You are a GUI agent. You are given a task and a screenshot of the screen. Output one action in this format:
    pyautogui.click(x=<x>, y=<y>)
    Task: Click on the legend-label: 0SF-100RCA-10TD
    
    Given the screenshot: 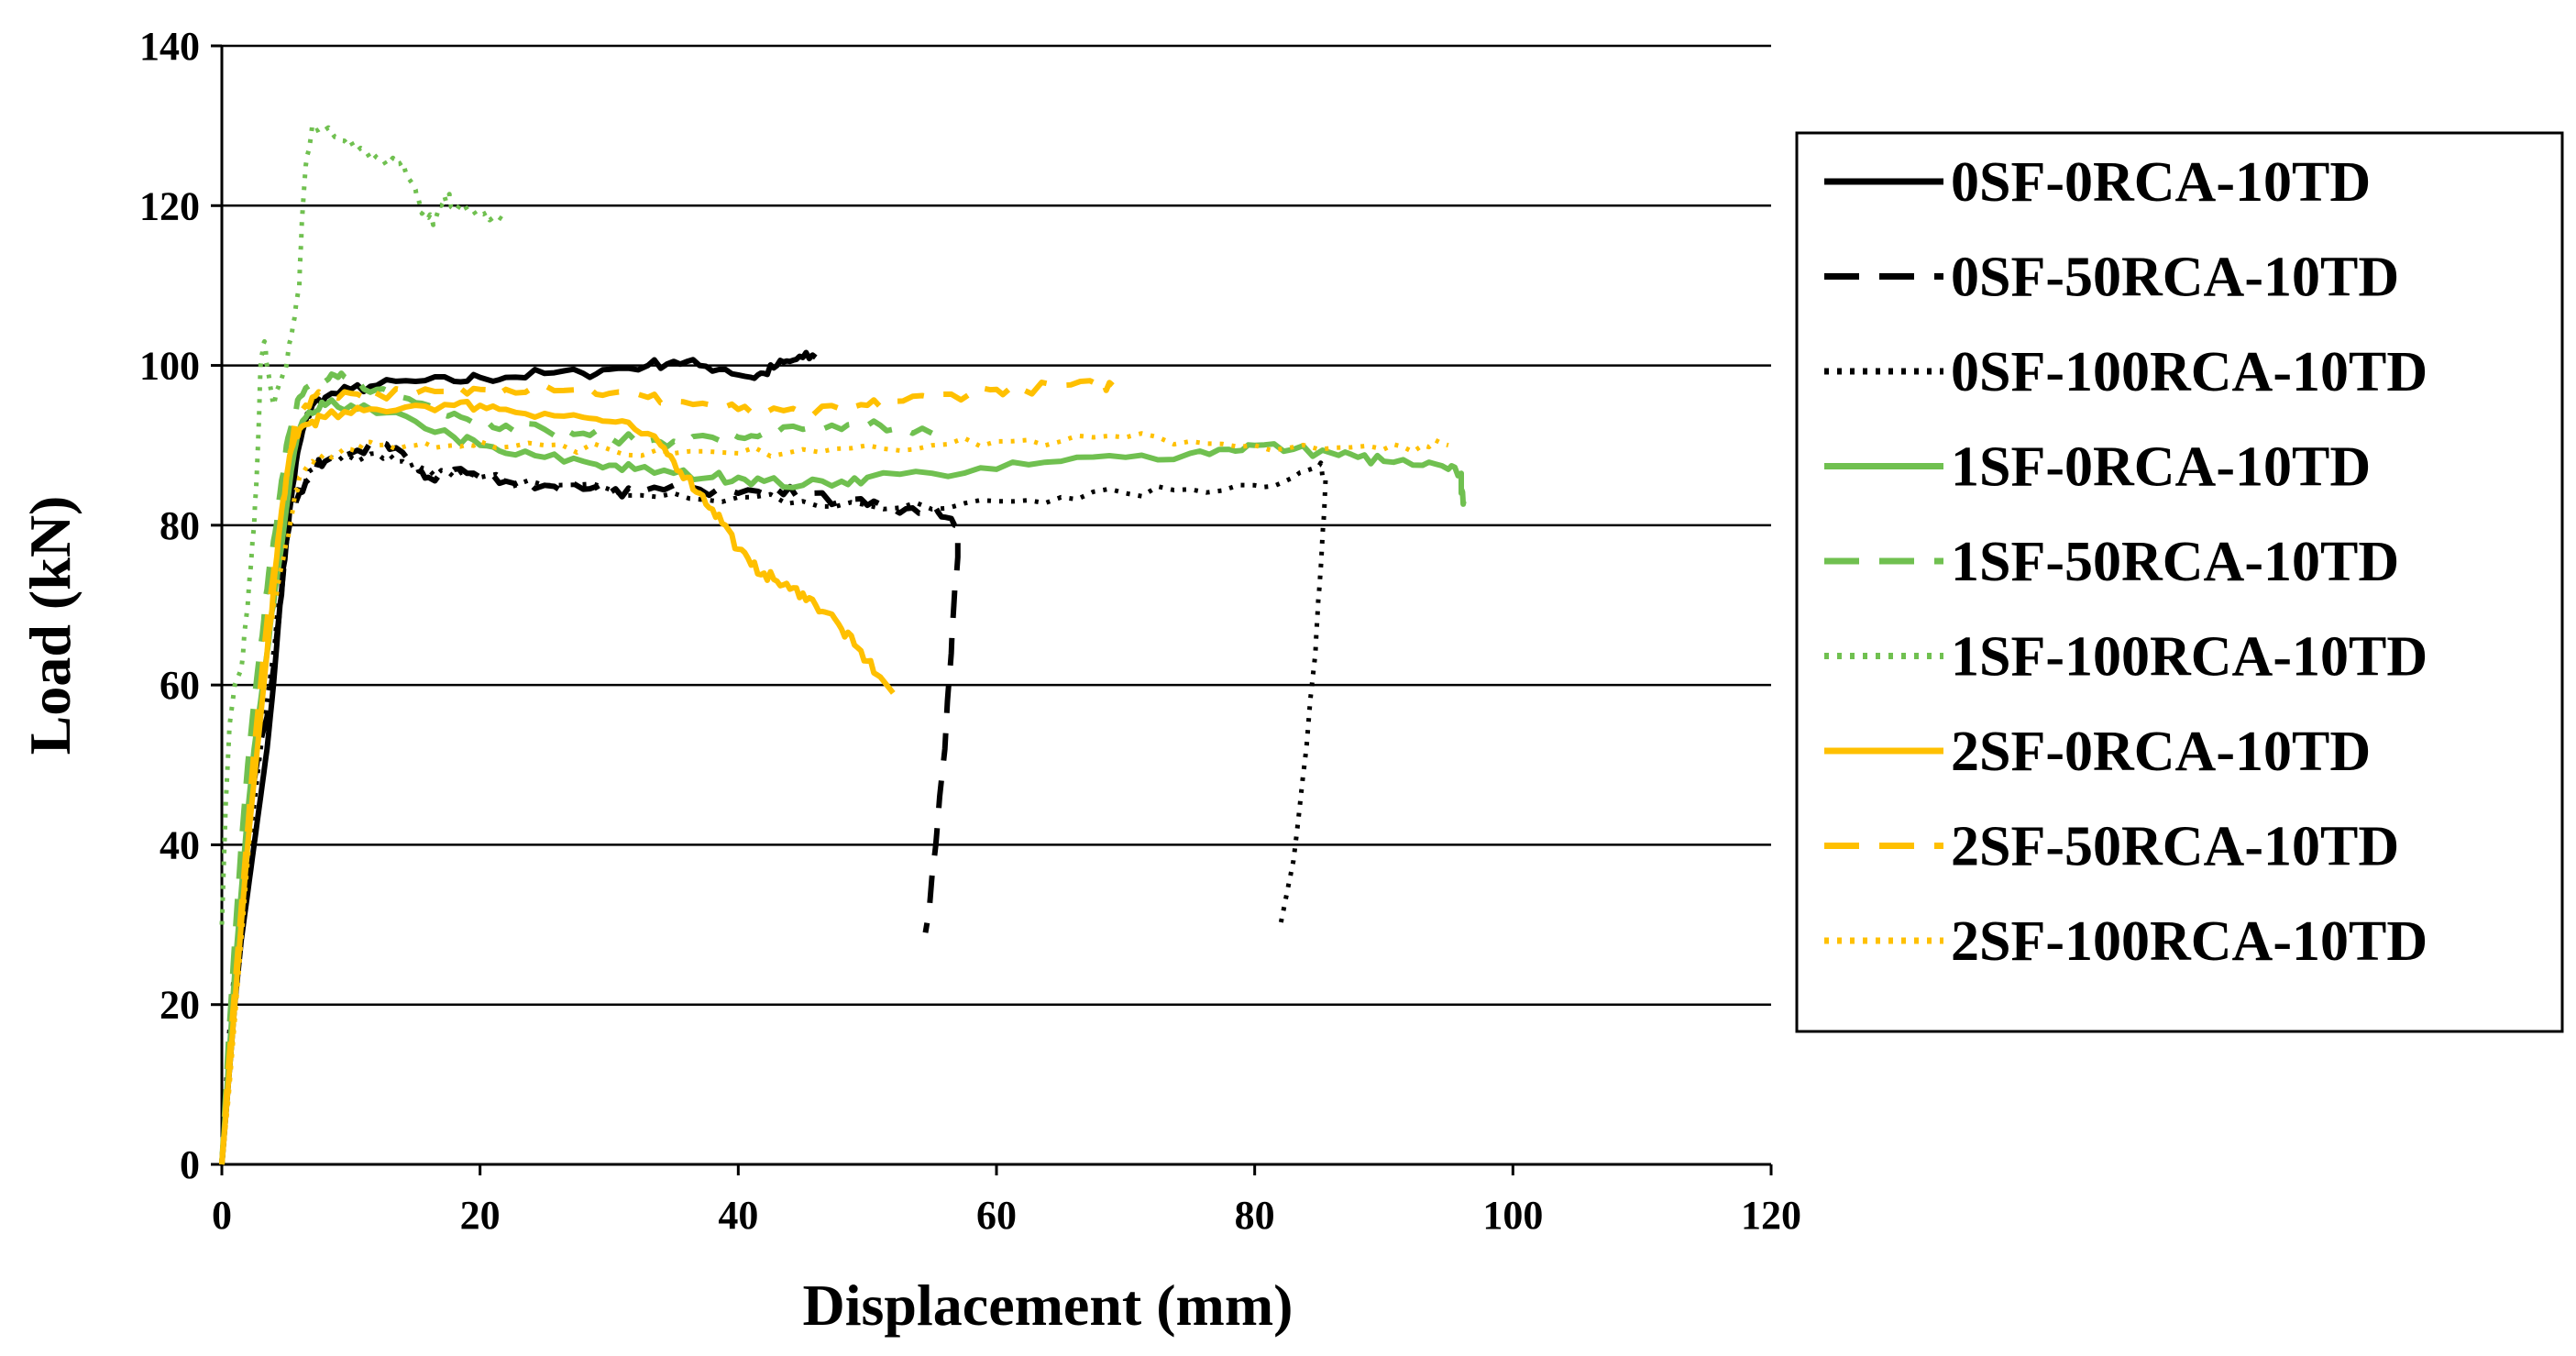 What is the action you would take?
    pyautogui.click(x=2189, y=372)
    